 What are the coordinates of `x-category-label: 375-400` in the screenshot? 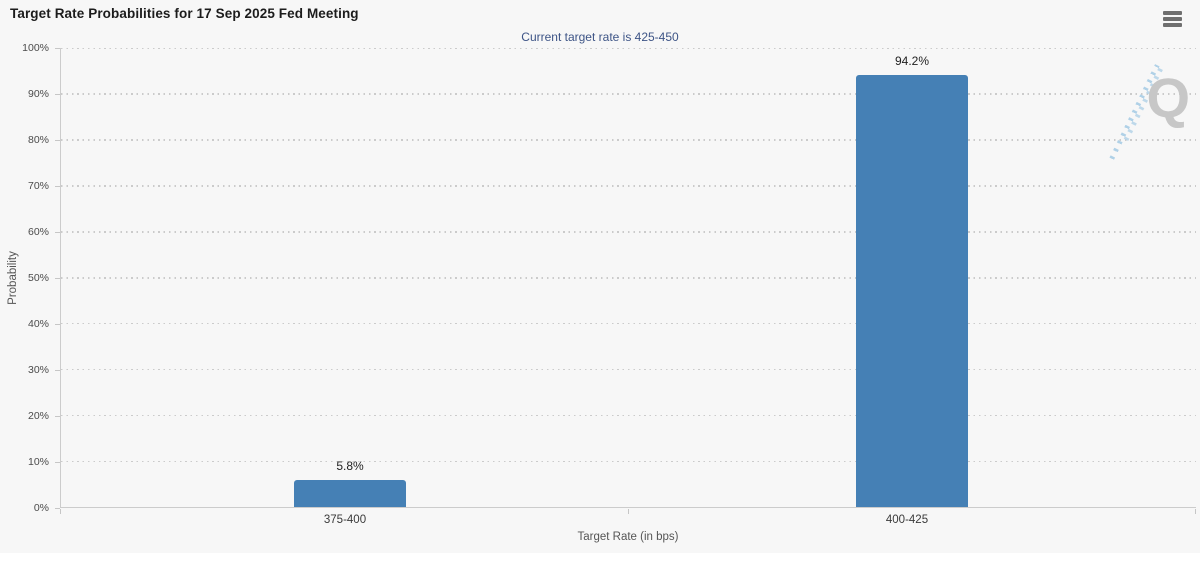 It's located at (345, 520).